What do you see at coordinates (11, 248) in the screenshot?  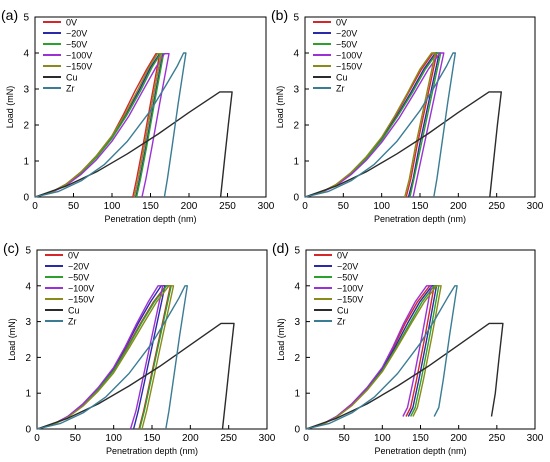 I see `panel-label: (c)` at bounding box center [11, 248].